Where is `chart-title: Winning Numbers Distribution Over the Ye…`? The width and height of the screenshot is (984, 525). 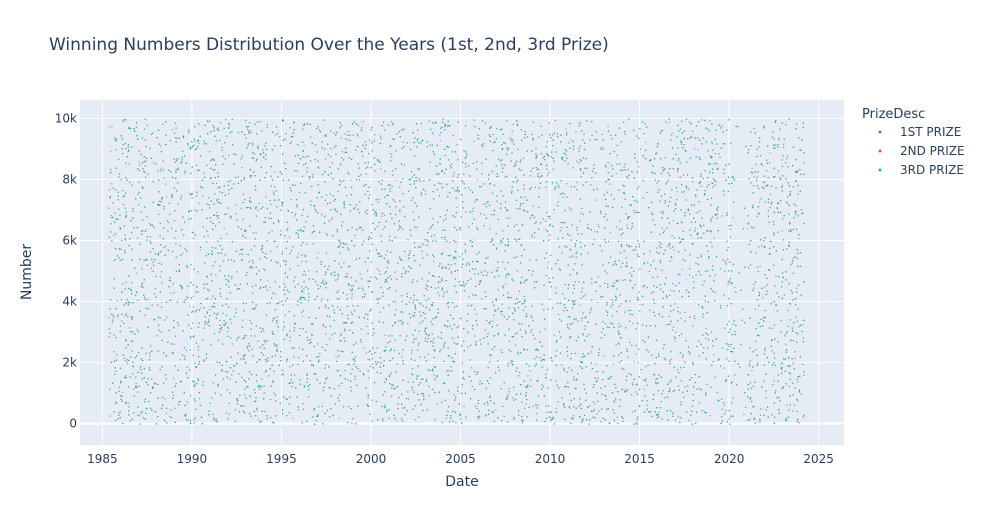 chart-title: Winning Numbers Distribution Over the Ye… is located at coordinates (329, 45).